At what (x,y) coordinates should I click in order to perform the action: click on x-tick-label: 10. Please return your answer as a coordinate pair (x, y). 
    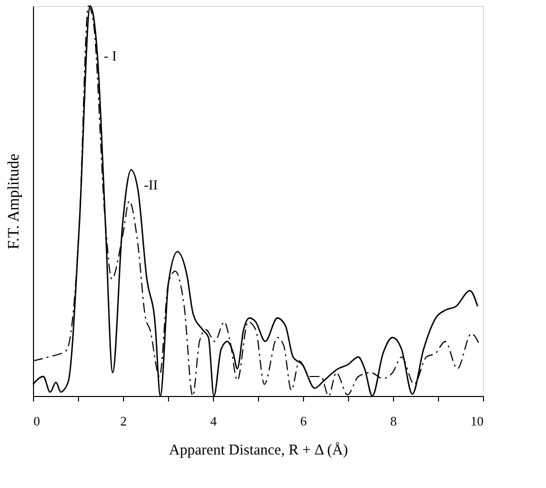
    Looking at the image, I should click on (477, 421).